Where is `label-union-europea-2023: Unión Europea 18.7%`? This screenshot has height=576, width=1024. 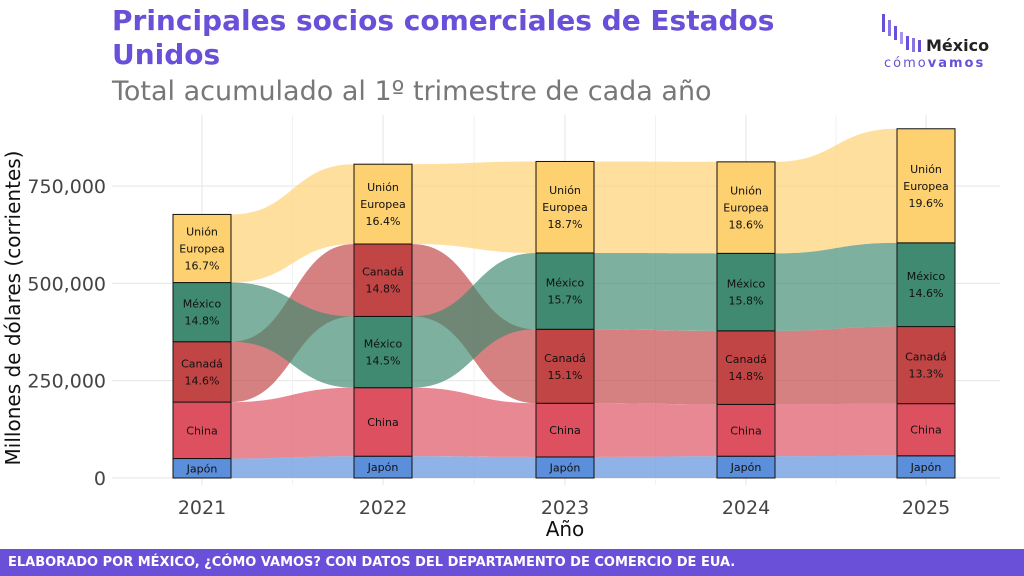
label-union-europea-2023: Unión Europea 18.7% is located at coordinates (564, 207).